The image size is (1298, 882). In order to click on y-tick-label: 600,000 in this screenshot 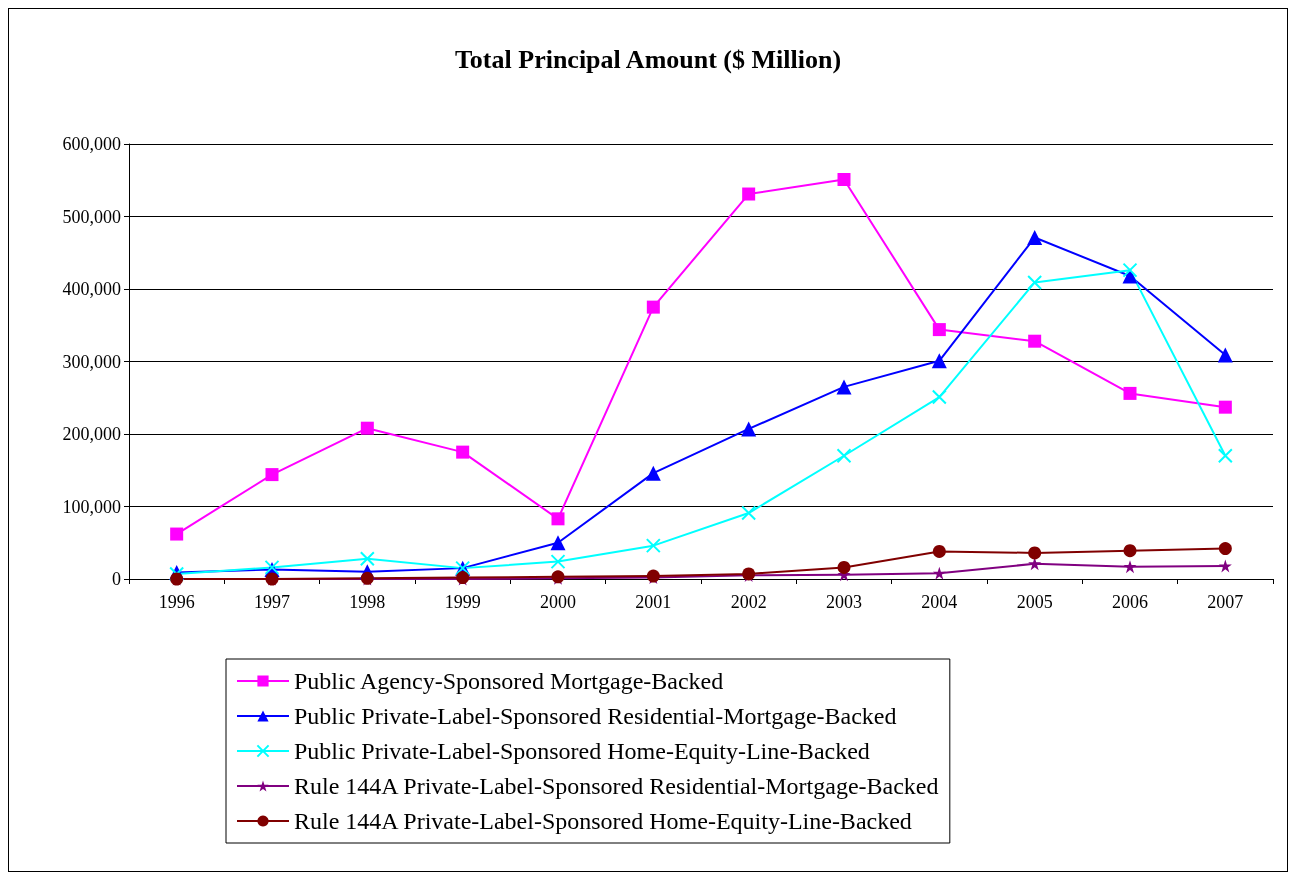, I will do `click(91, 144)`.